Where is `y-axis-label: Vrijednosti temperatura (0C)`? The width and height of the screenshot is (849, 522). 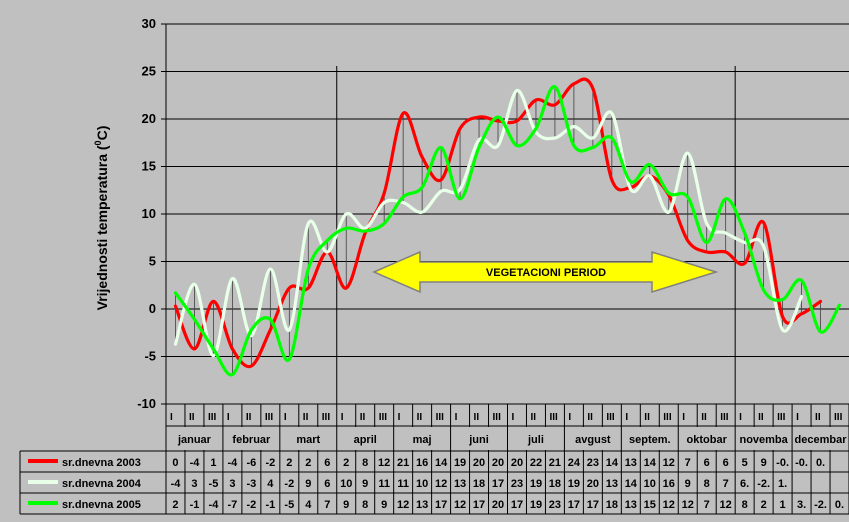
y-axis-label: Vrijednosti temperatura (0C) is located at coordinates (101, 218).